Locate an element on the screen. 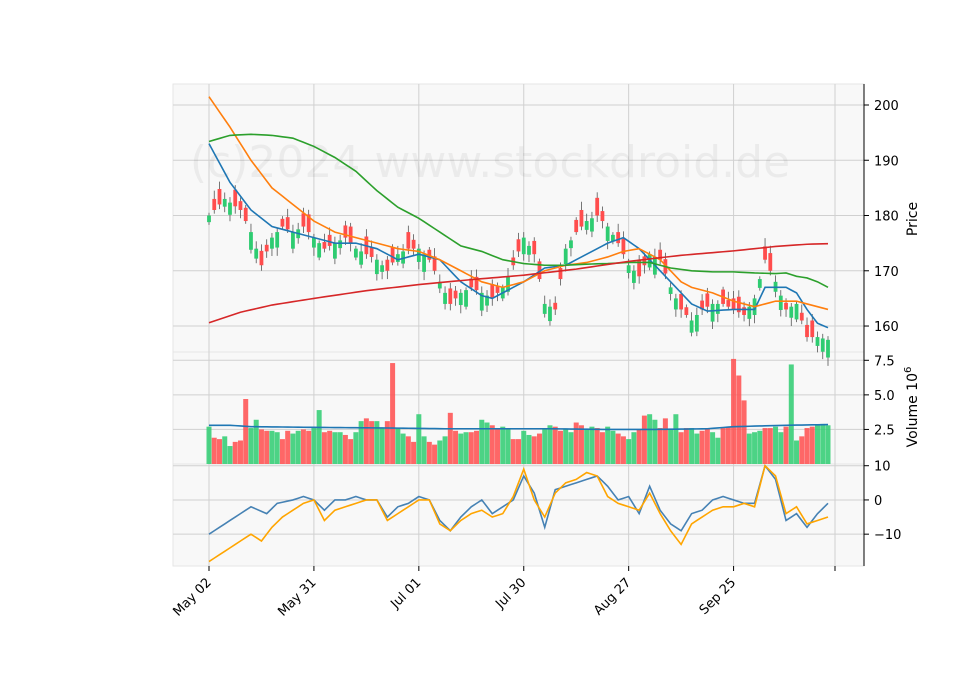 Image resolution: width=960 pixels, height=694 pixels. volume-axis-label: Volume 106 is located at coordinates (912, 407).